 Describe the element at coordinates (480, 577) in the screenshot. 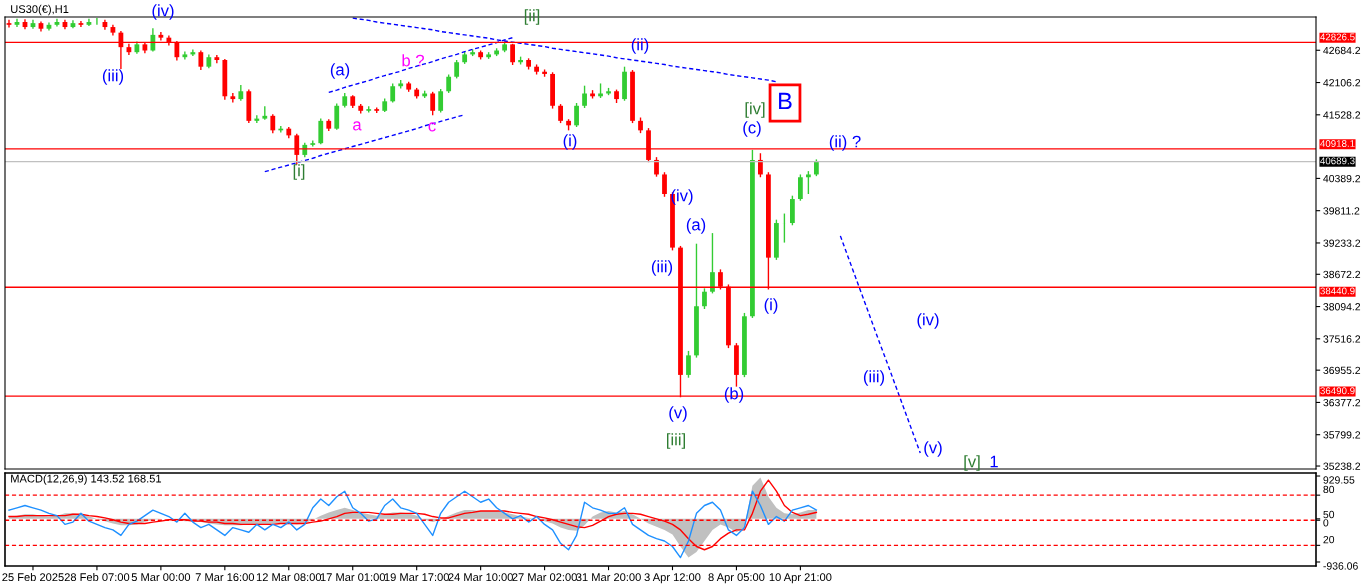

I see `x-tick-label: 24 Mar 10:00` at that location.